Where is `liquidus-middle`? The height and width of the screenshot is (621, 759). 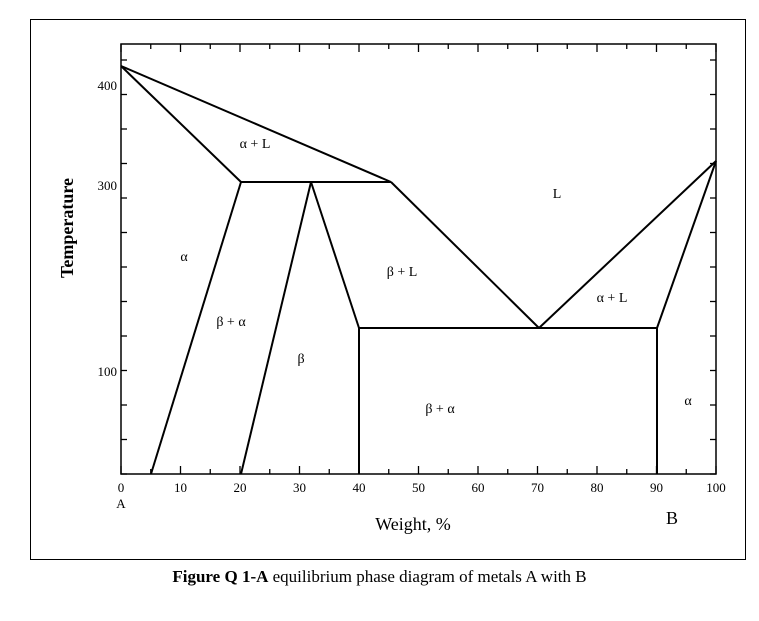 liquidus-middle is located at coordinates (465, 255).